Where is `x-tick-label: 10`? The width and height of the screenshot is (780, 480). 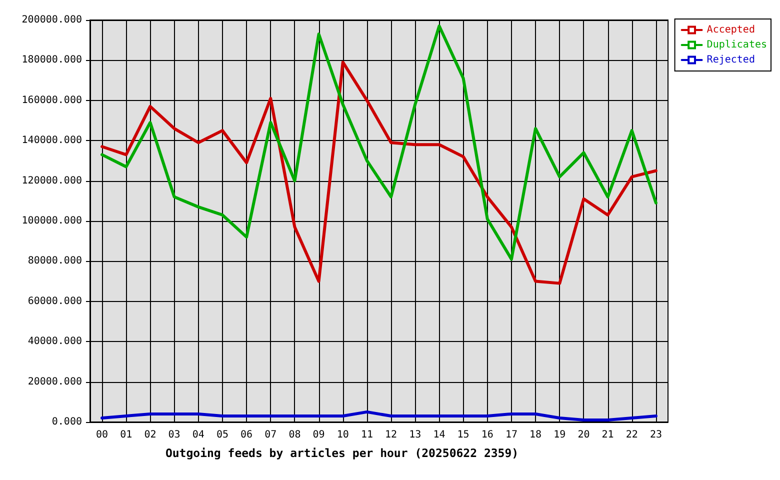
x-tick-label: 10 is located at coordinates (342, 435).